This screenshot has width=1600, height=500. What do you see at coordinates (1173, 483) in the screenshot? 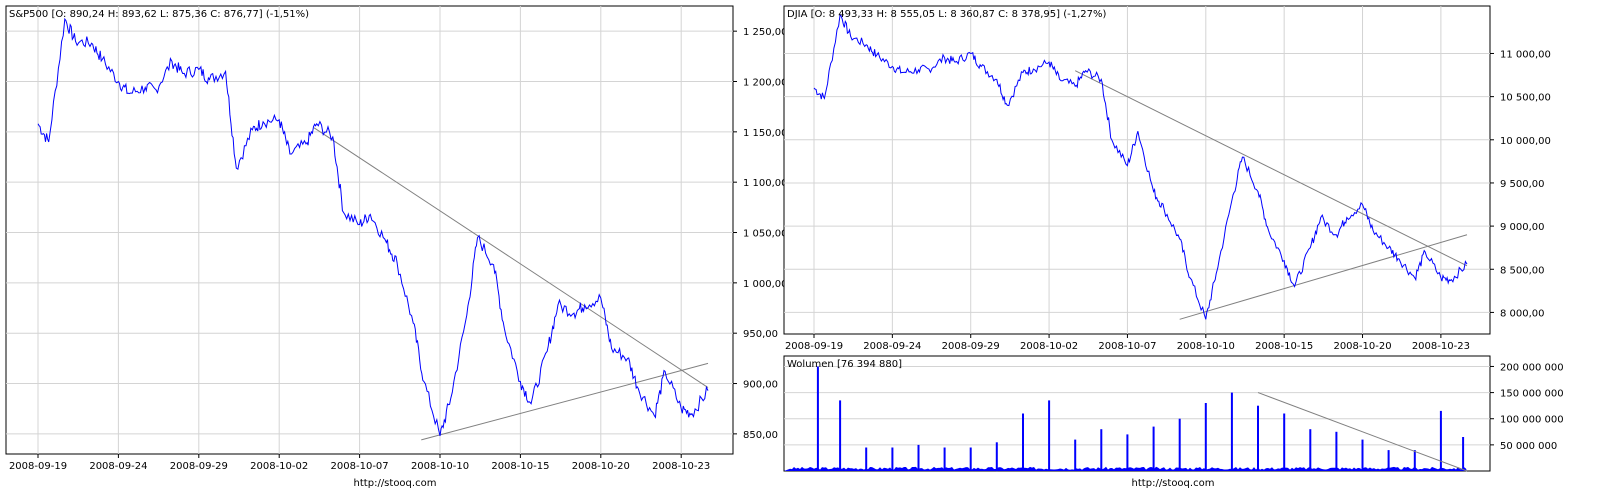
I see `footer-url-right: http://stooq.com` at bounding box center [1173, 483].